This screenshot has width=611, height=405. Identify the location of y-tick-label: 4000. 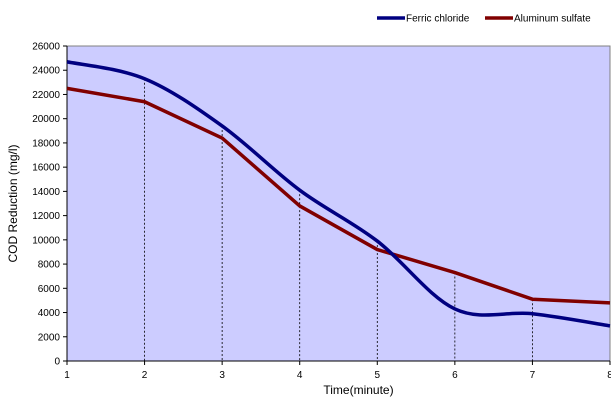
(49, 313).